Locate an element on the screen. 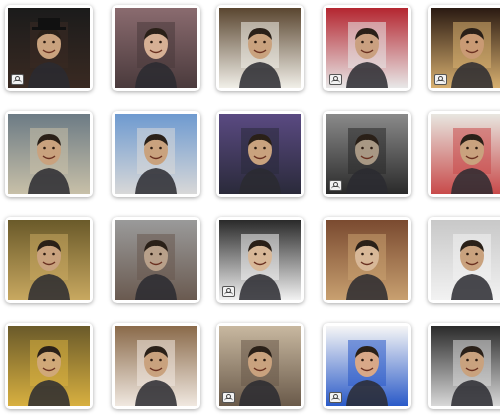 The width and height of the screenshot is (500, 418). tile-silver-frame is located at coordinates (464, 366).